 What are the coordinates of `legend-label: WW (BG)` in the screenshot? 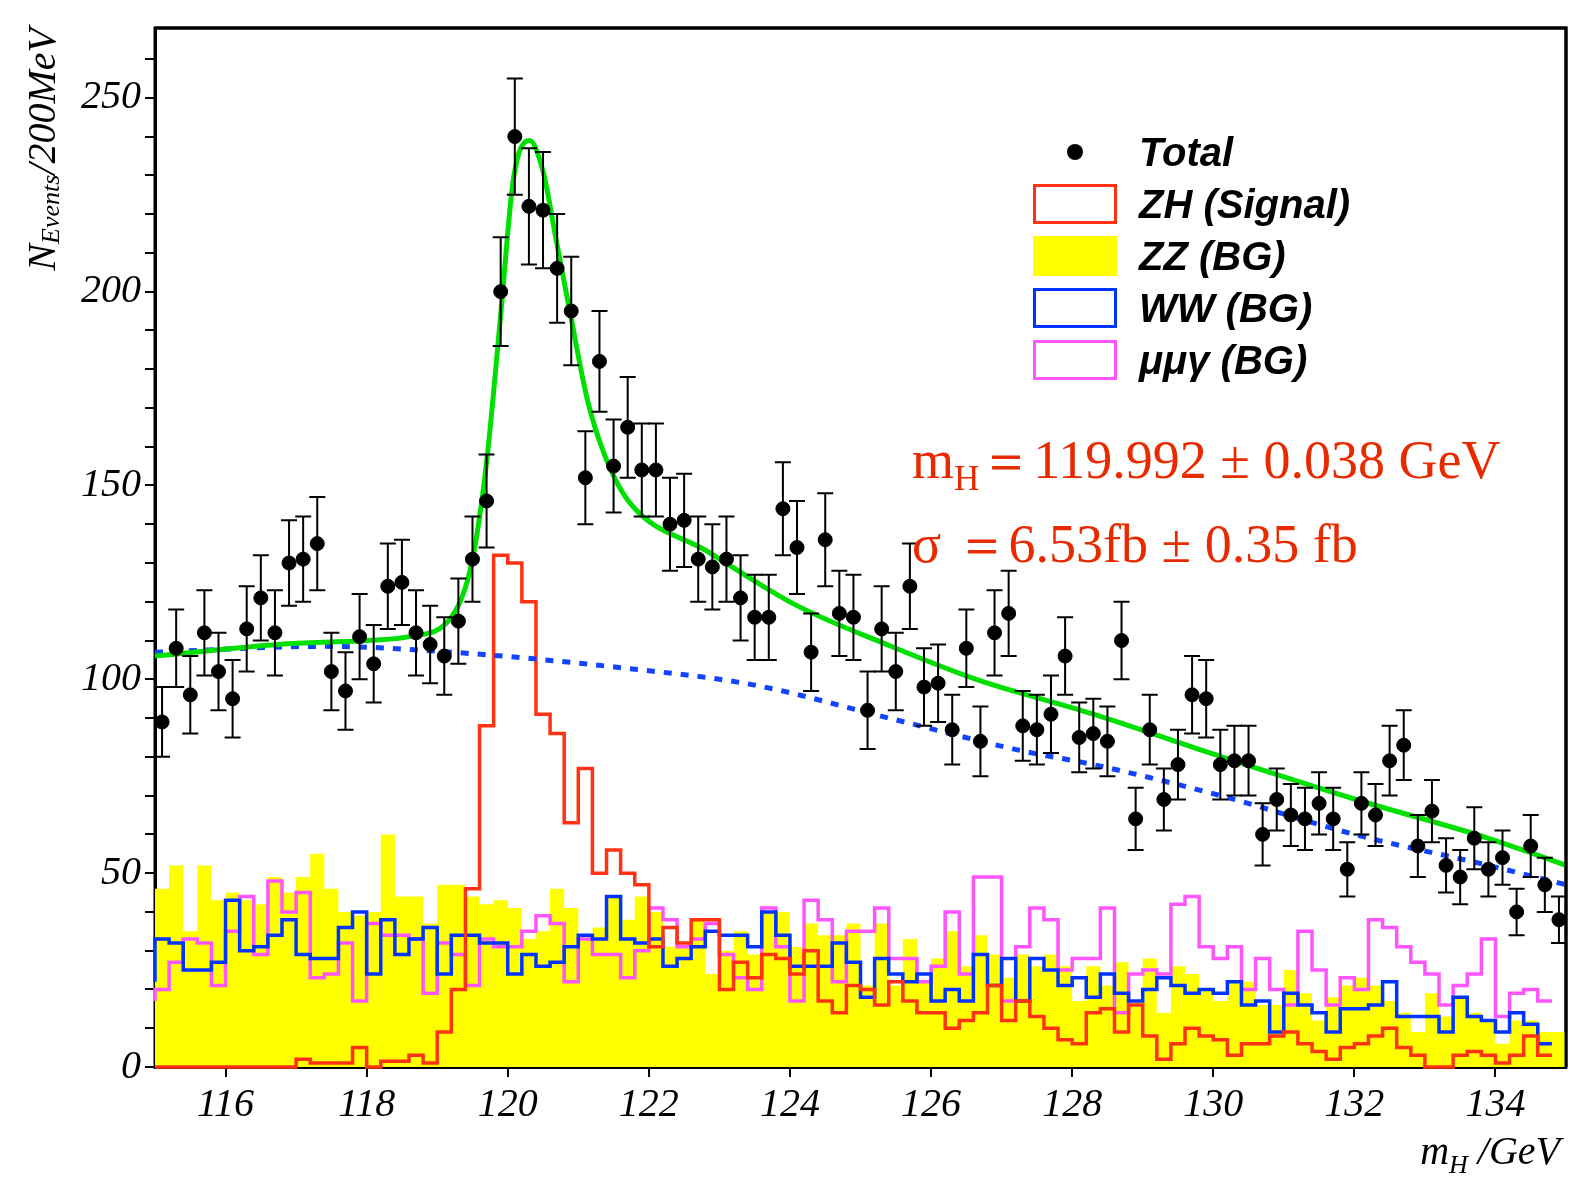 It's located at (1226, 308).